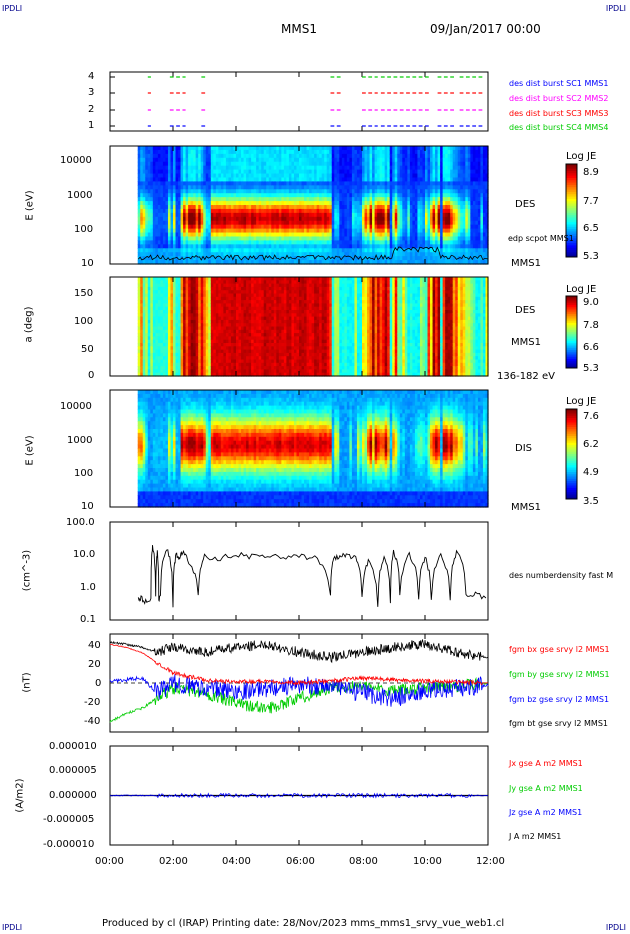 The width and height of the screenshot is (630, 934). What do you see at coordinates (299, 101) in the screenshot?
I see `burst-panel-frame` at bounding box center [299, 101].